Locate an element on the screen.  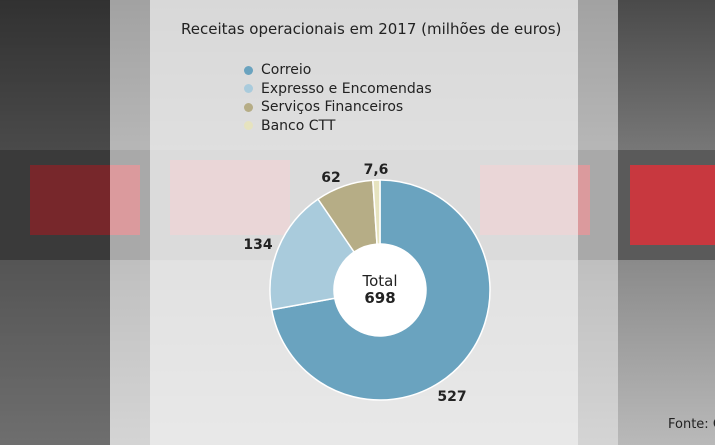
legend-item-banco: Banco CTT is located at coordinates (338, 126).